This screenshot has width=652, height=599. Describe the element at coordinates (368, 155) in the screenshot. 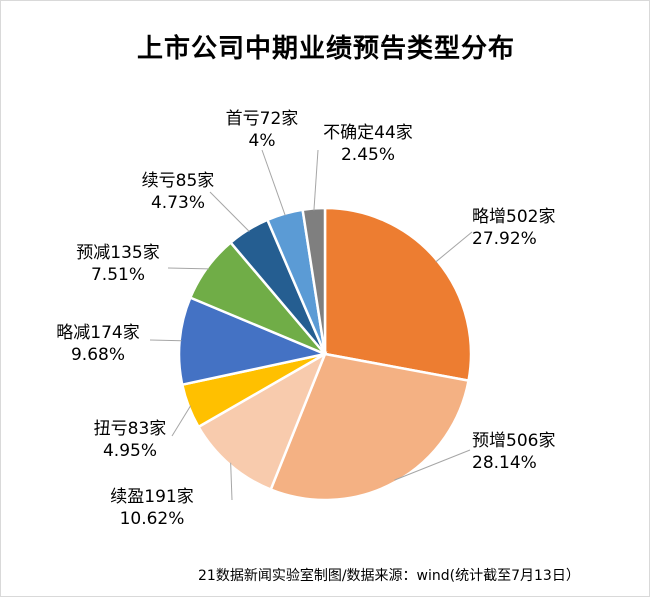

I see `slice-percent-label: 2.45%` at that location.